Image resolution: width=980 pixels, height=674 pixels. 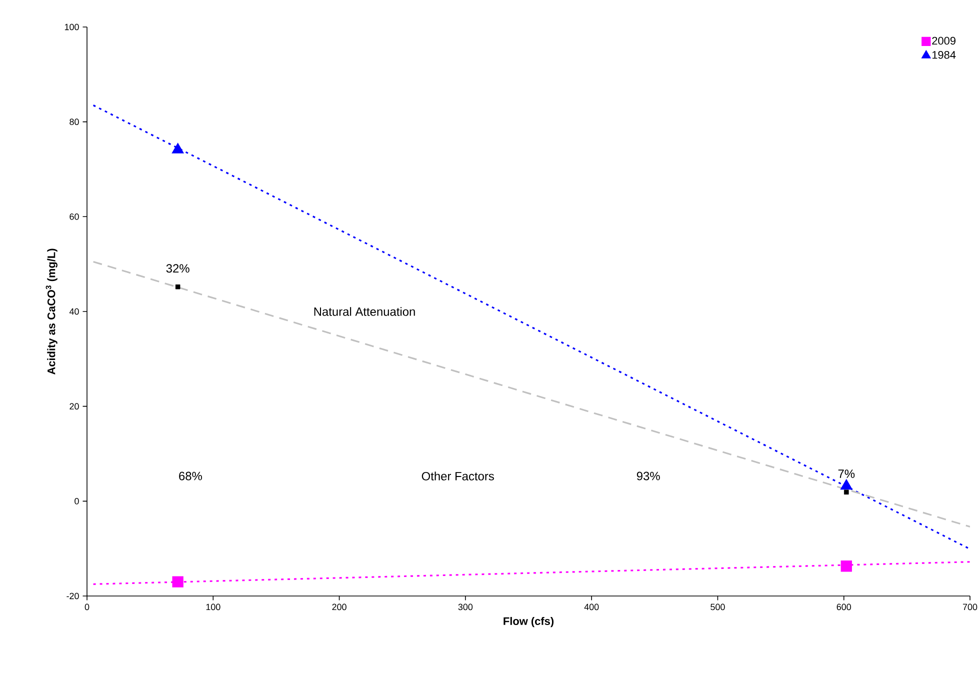 What do you see at coordinates (970, 607) in the screenshot?
I see `x-tick-label: 700` at bounding box center [970, 607].